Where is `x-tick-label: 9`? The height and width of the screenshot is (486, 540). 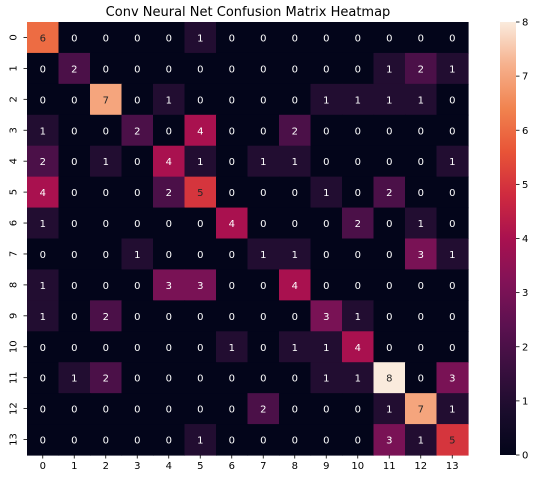
x-tick-label: 9 is located at coordinates (326, 466).